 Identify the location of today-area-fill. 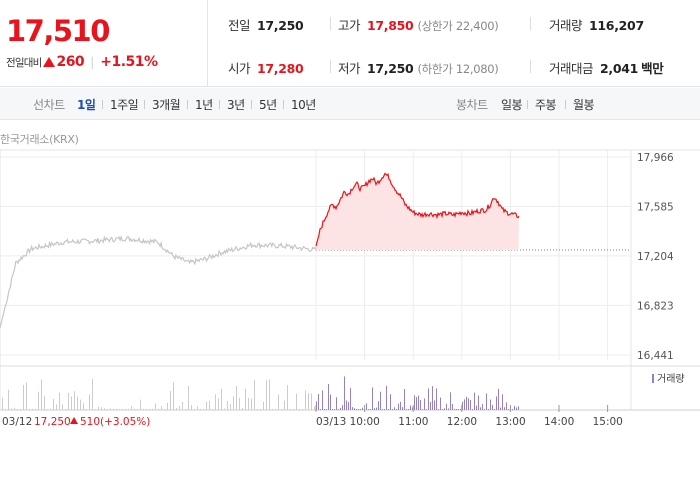
(417, 211).